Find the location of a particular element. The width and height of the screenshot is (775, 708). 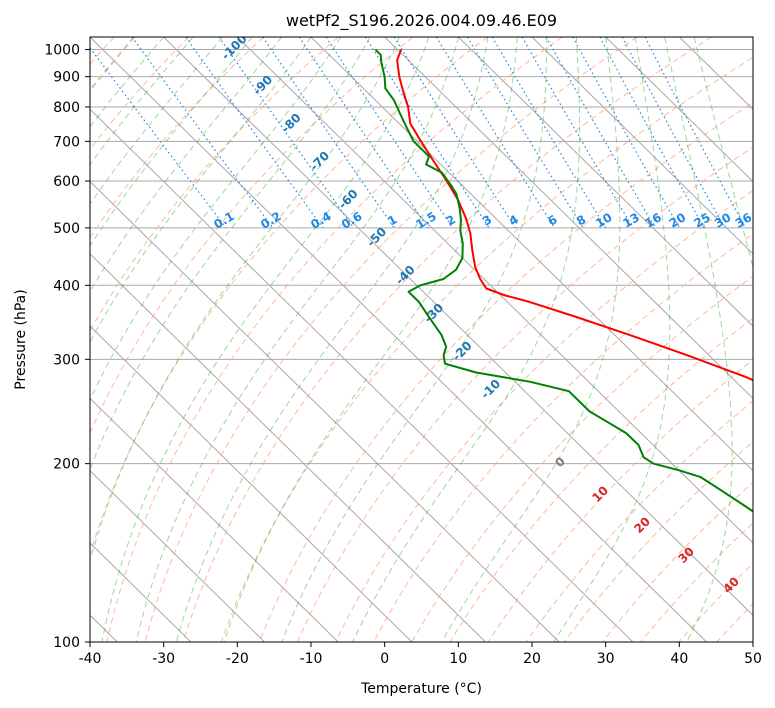

x-tick-label: -40 is located at coordinates (90, 659).